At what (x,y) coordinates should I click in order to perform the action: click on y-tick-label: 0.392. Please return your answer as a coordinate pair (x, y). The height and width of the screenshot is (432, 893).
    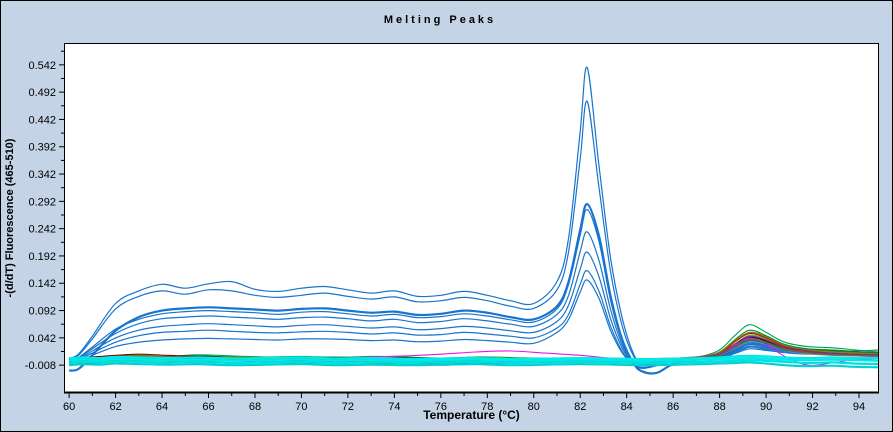
    Looking at the image, I should click on (42, 148).